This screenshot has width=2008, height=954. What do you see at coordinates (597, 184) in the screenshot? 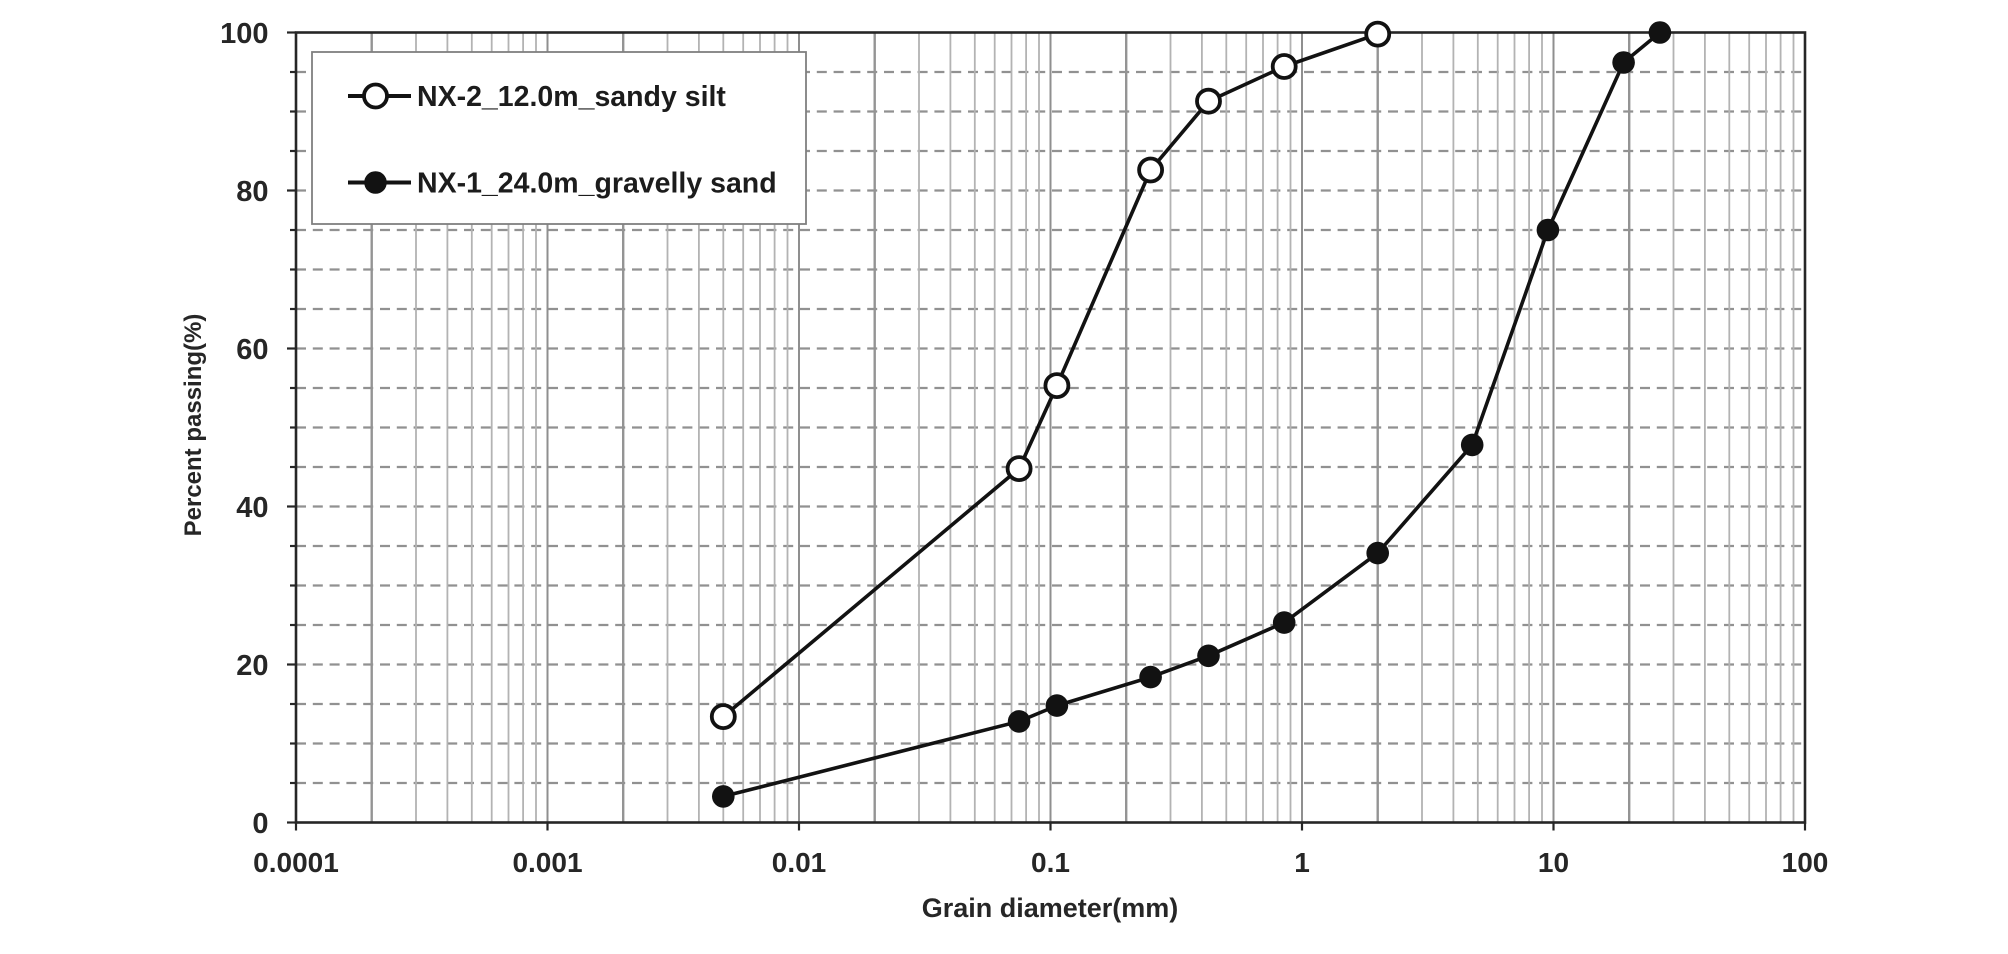
I see `svg-text: NX-1_24.0m_gravelly sand` at bounding box center [597, 184].